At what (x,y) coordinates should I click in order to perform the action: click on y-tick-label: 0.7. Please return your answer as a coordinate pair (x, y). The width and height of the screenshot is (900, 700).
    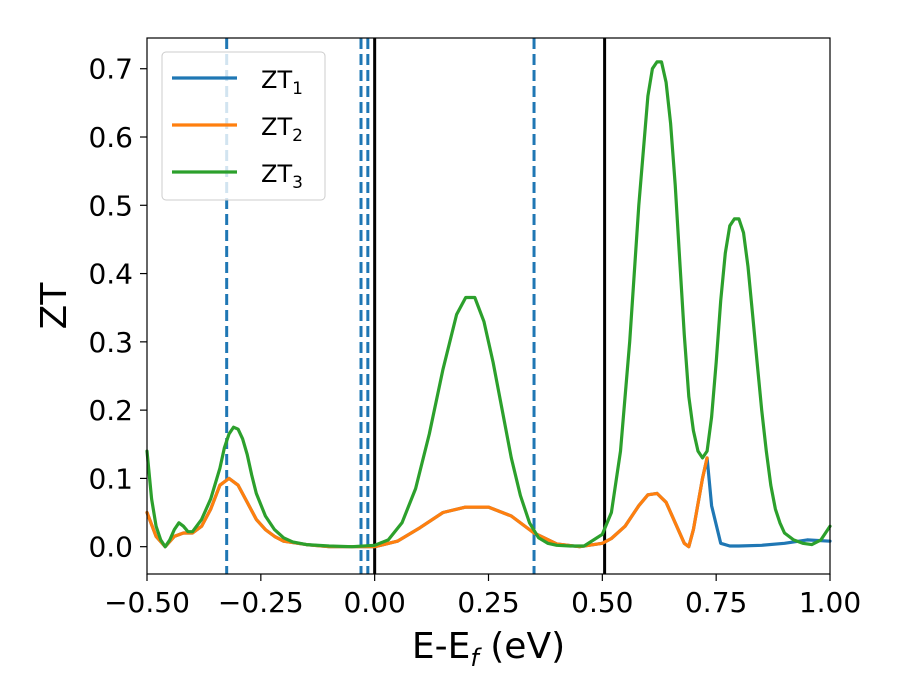
    Looking at the image, I should click on (110, 69).